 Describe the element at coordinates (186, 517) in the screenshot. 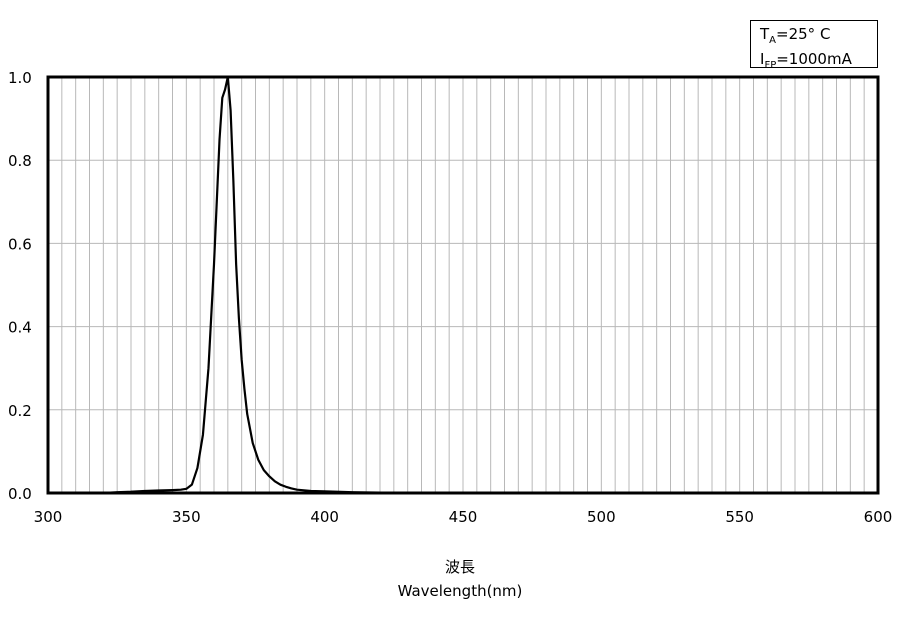

I see `x-tick-label: 350` at that location.